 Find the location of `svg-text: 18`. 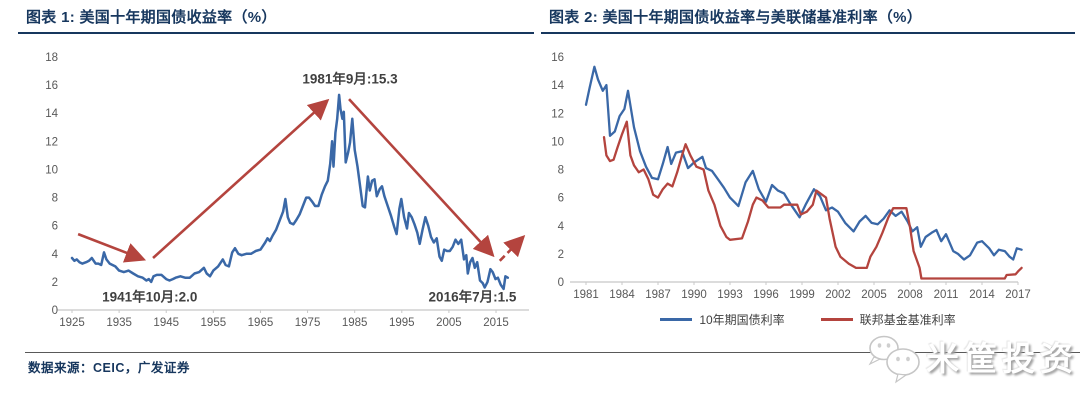

svg-text: 18 is located at coordinates (51, 58).